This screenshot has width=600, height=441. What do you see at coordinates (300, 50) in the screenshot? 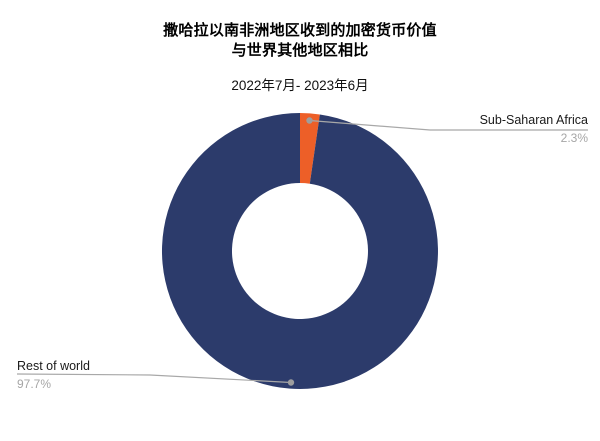
I see `chart-title-line2: 与世界其他地区相比` at bounding box center [300, 50].